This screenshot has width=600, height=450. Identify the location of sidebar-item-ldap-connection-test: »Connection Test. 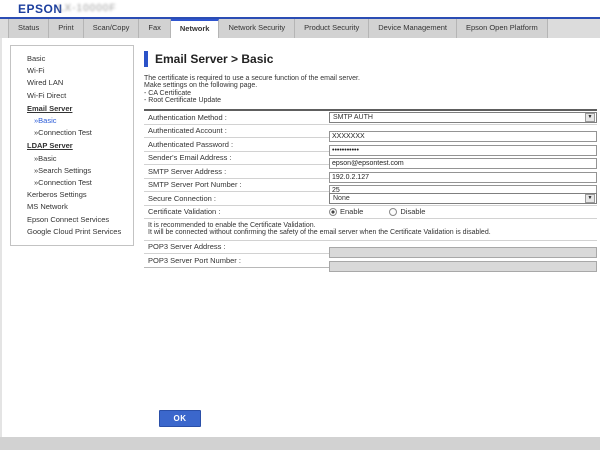
(63, 183).